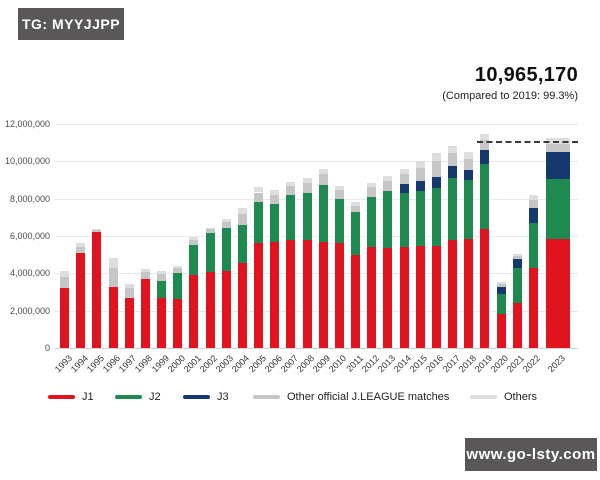  What do you see at coordinates (27, 124) in the screenshot?
I see `y-axis-tick-label: 12,000,000` at bounding box center [27, 124].